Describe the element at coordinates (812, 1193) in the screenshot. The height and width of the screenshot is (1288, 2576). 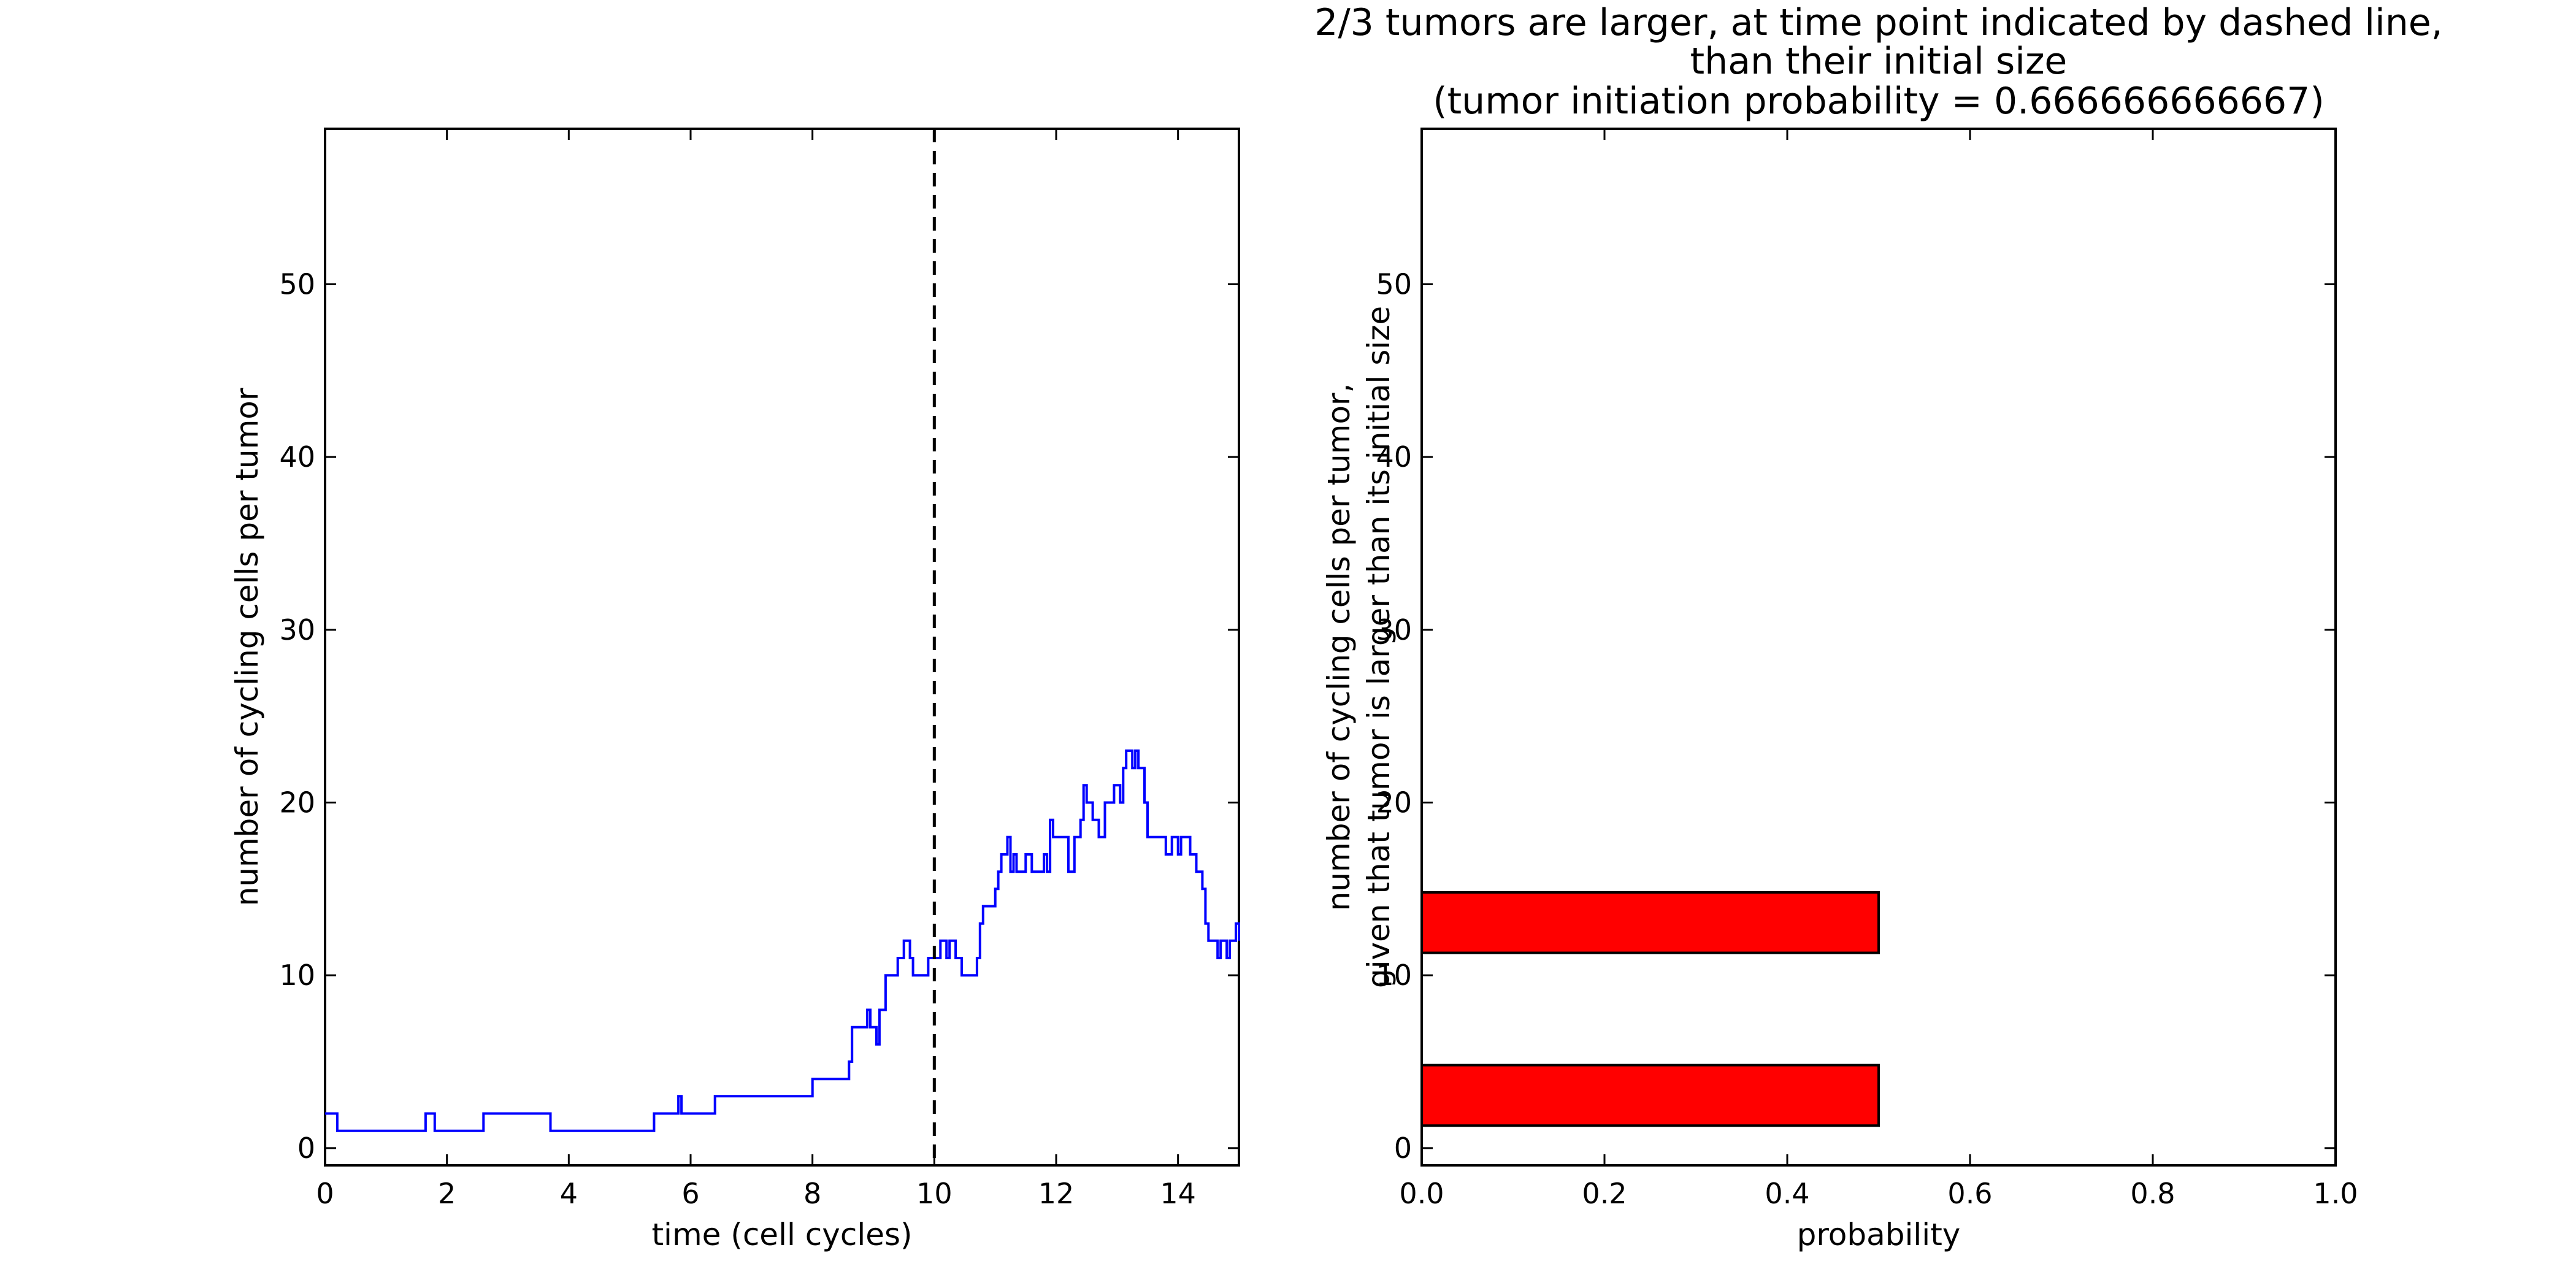
I see `left-x-tick-label: 8` at that location.